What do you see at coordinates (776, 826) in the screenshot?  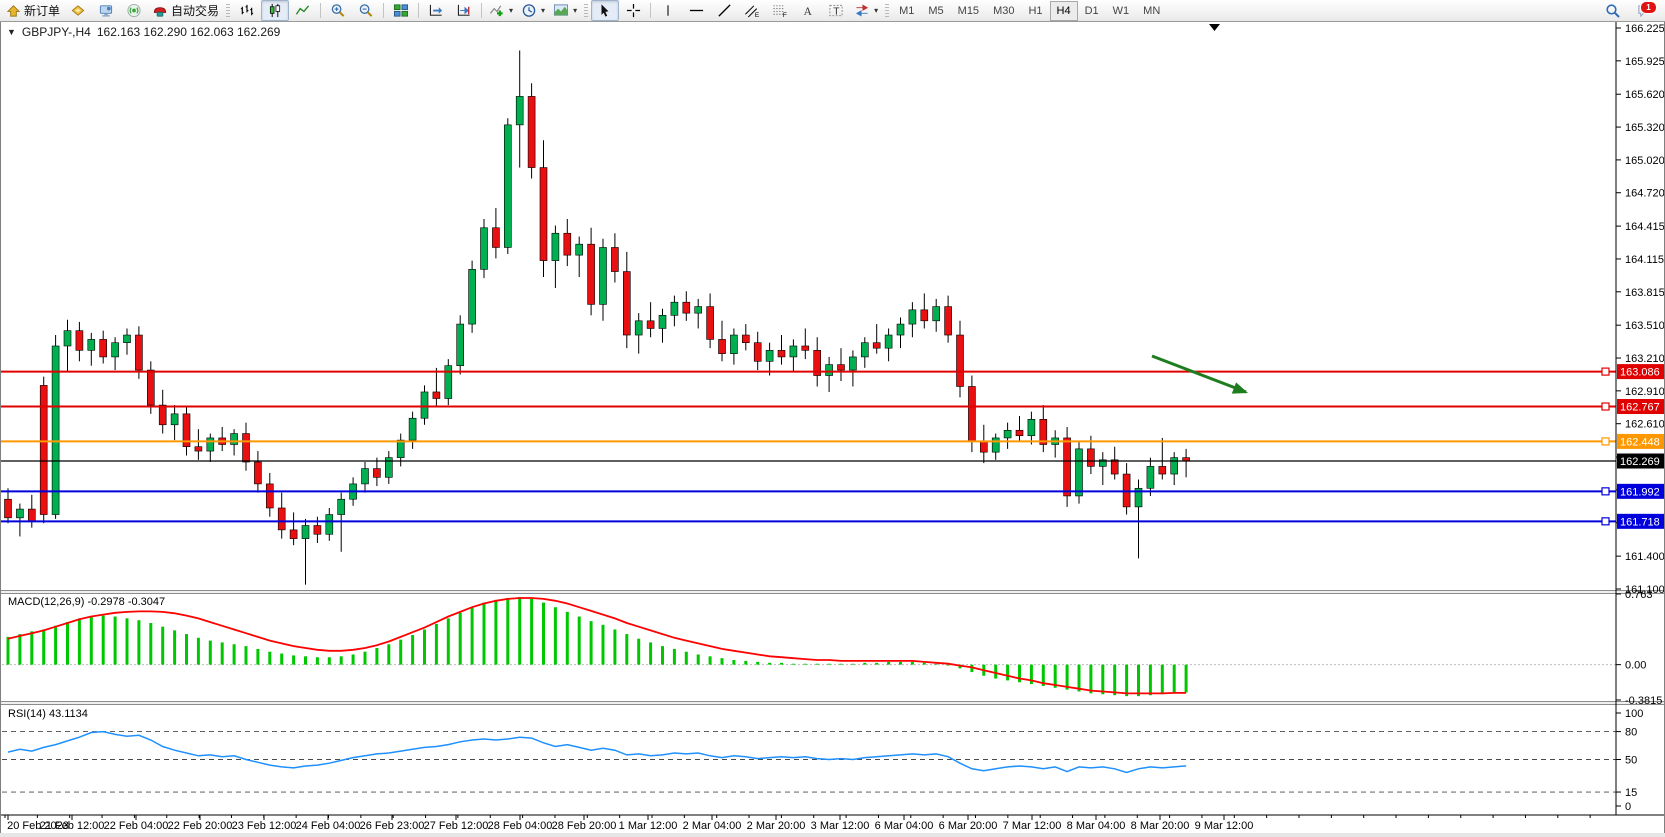 I see `time-axis-label: 2 Mar 20:00` at bounding box center [776, 826].